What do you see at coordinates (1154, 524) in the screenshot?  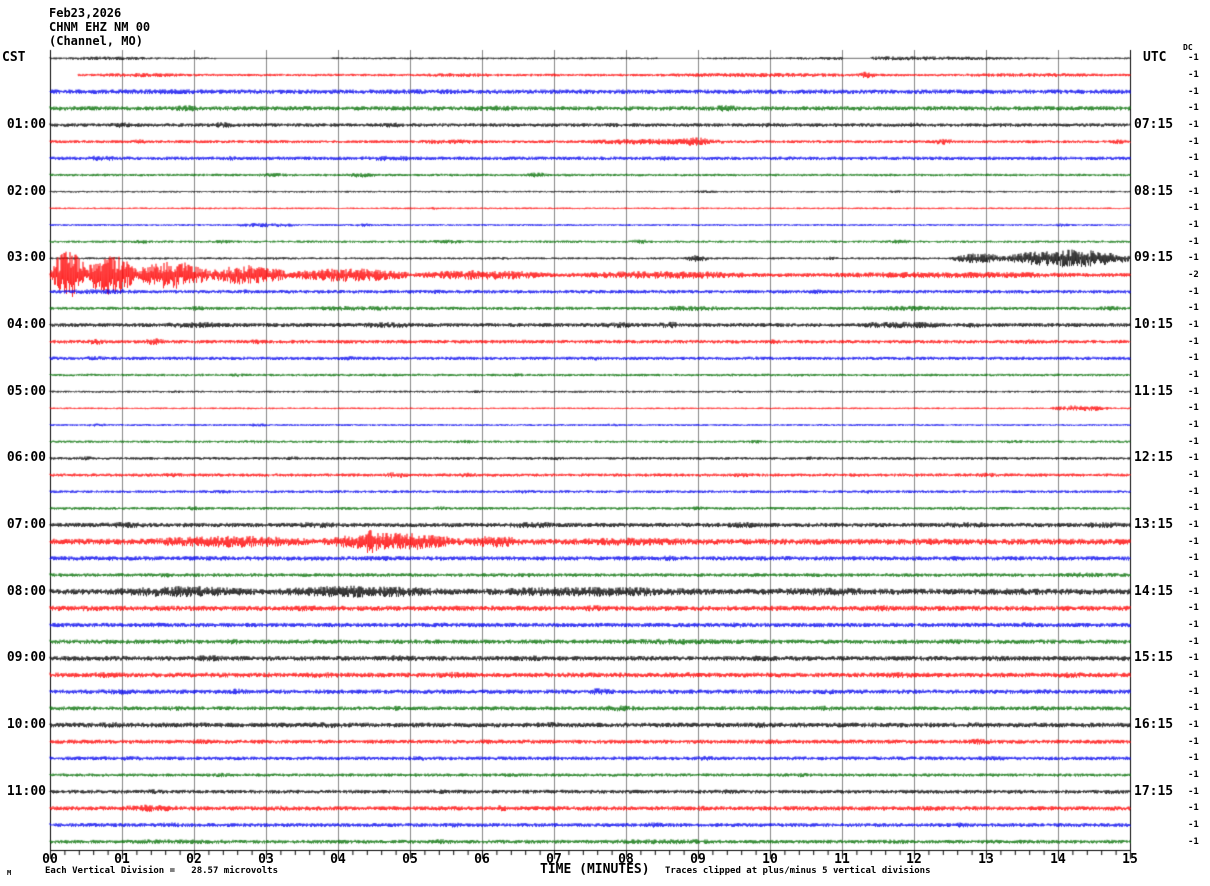 I see `right-time-label: 13:15` at bounding box center [1154, 524].